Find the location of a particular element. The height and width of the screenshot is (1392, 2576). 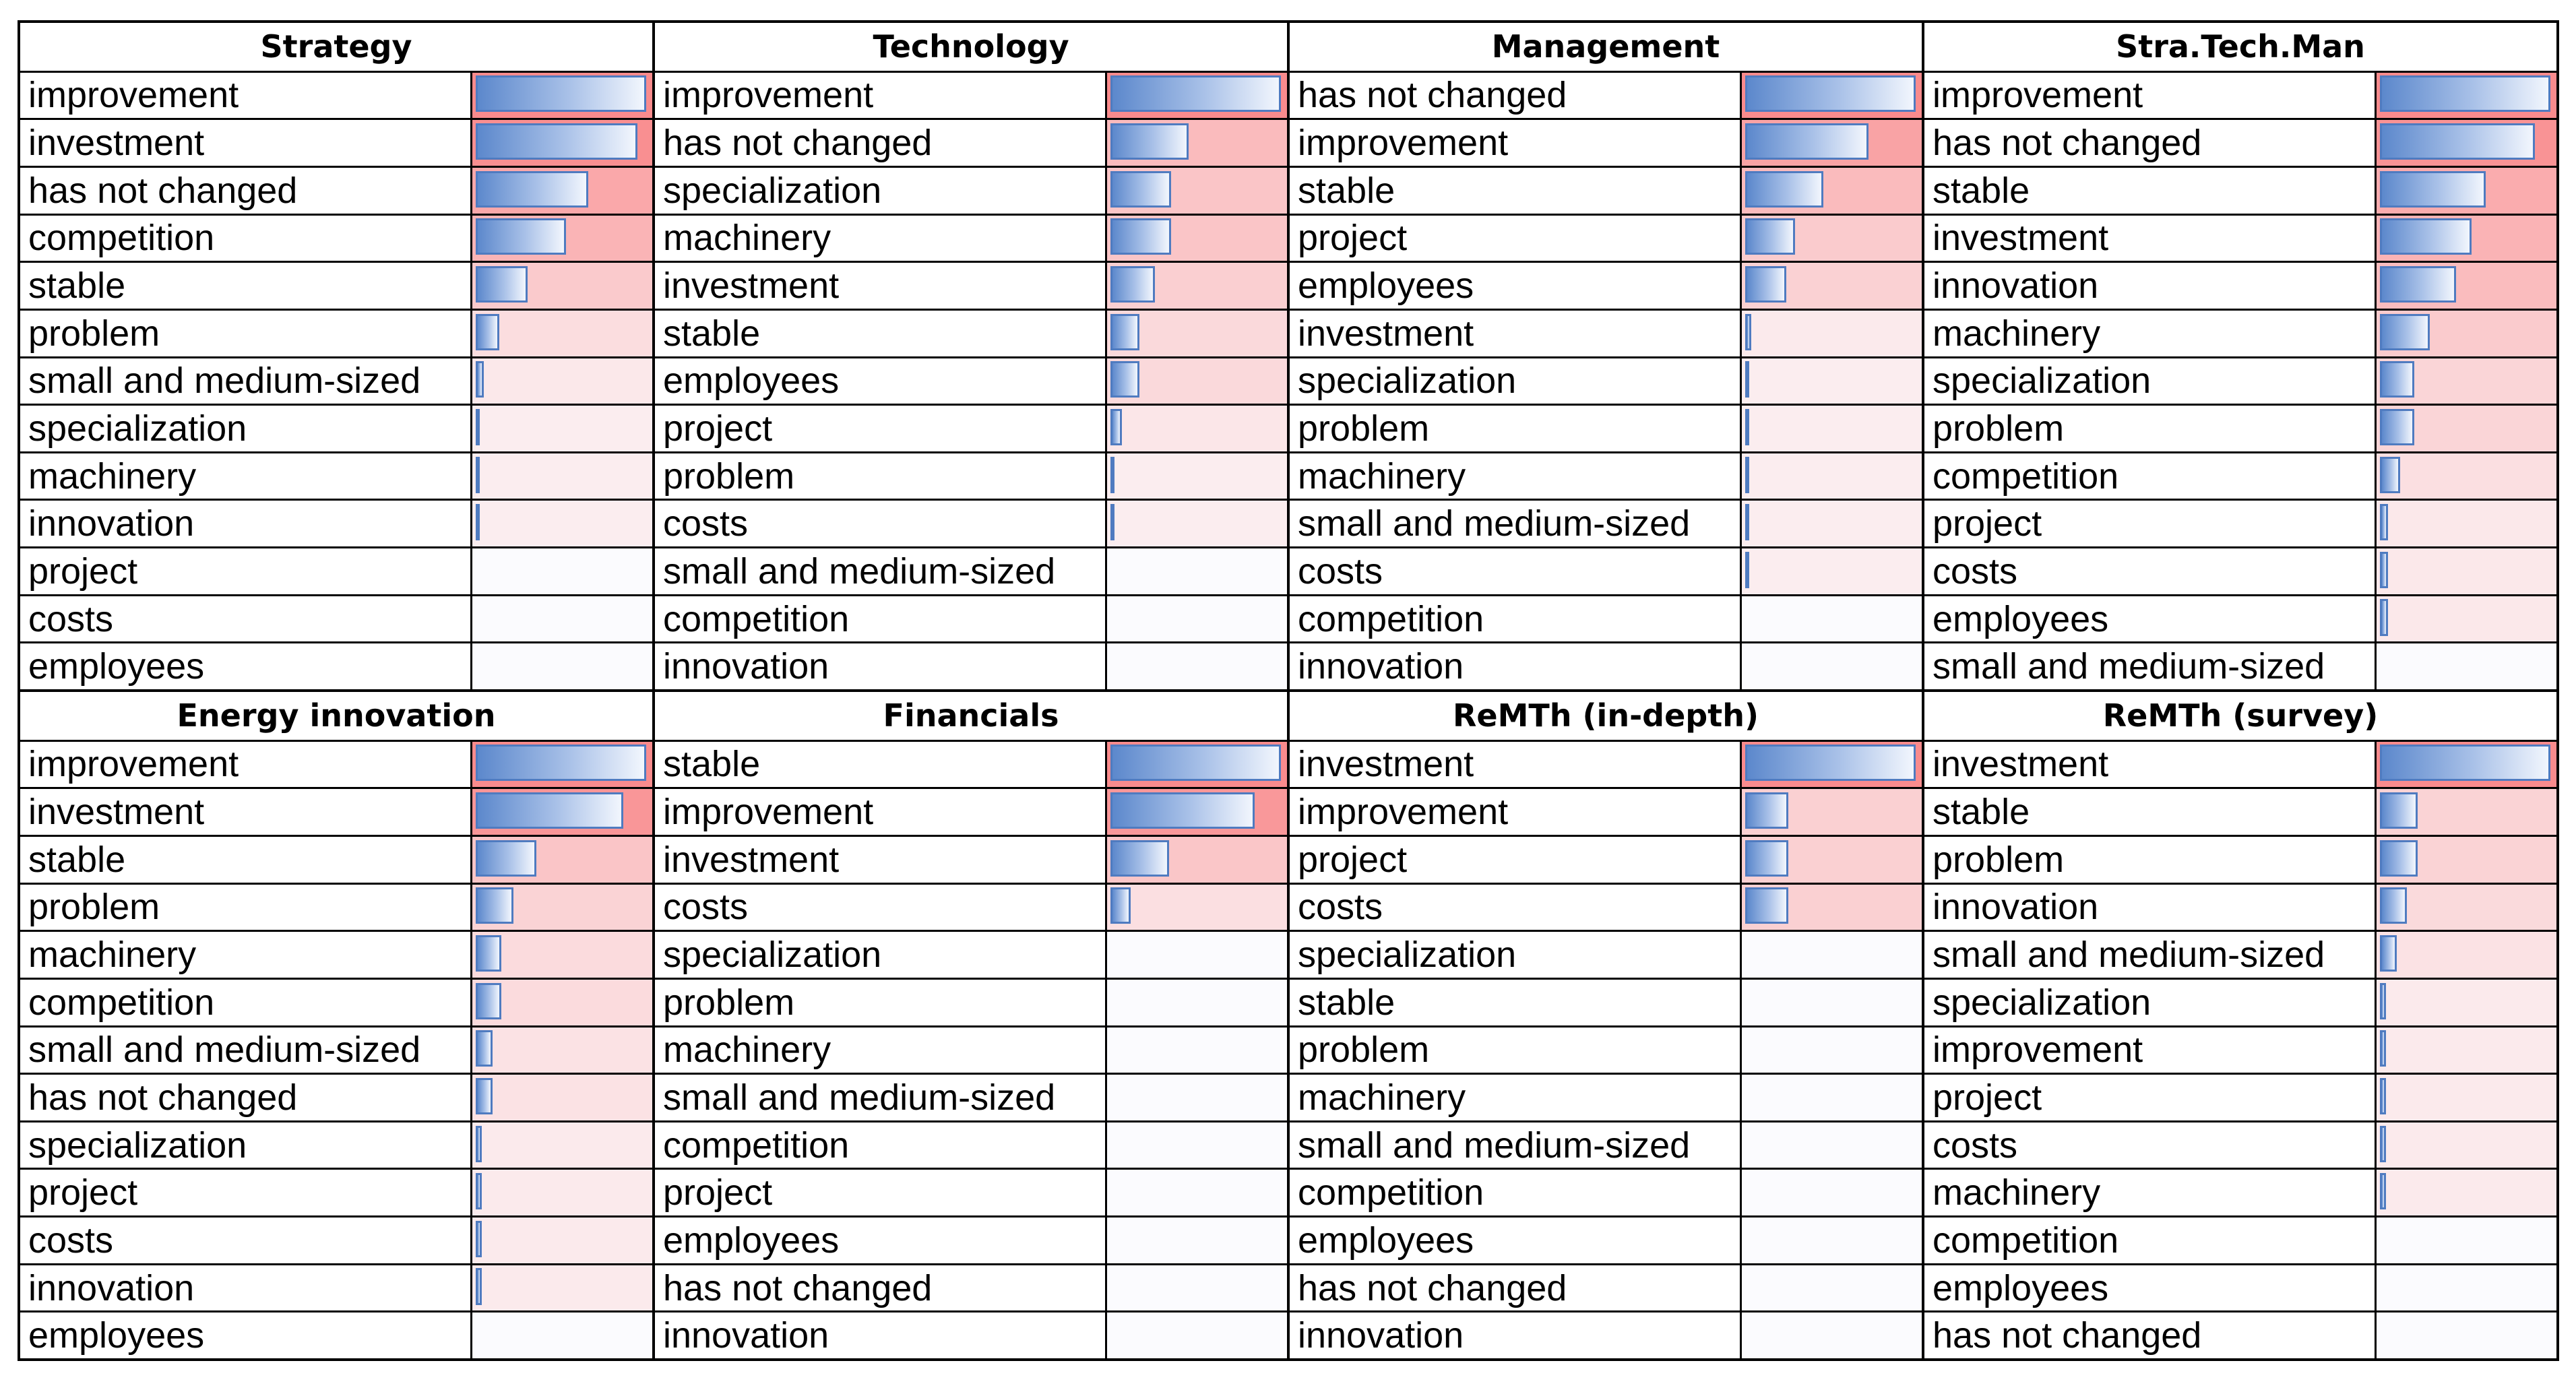

term-label: competition is located at coordinates (246, 1002).